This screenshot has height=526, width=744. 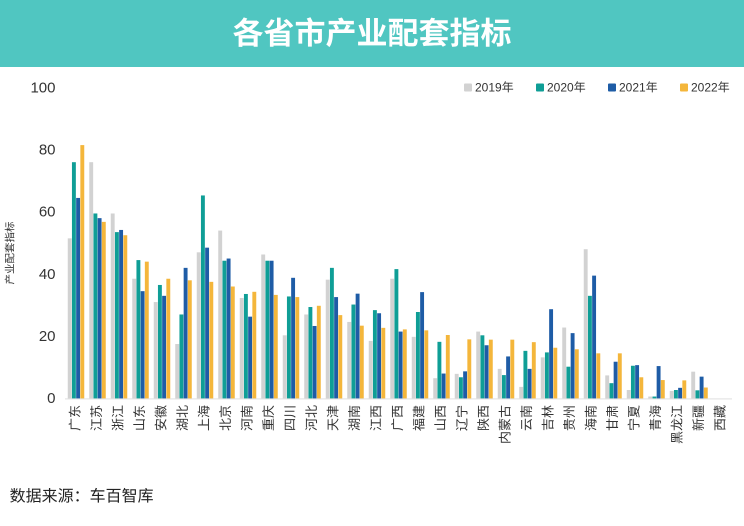 I want to click on svg-text: 80, so click(x=47, y=150).